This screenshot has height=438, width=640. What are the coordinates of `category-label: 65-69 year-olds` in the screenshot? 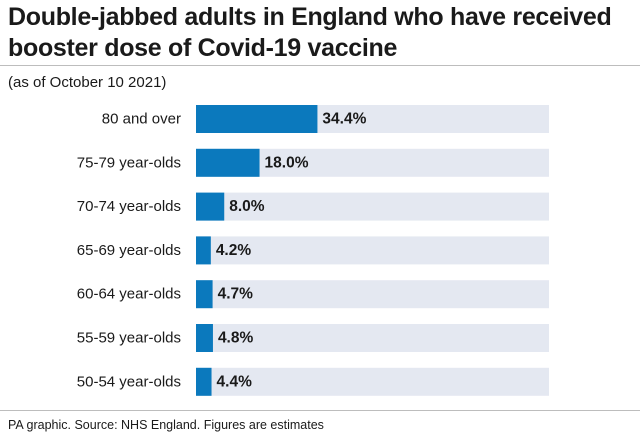 It's located at (129, 250).